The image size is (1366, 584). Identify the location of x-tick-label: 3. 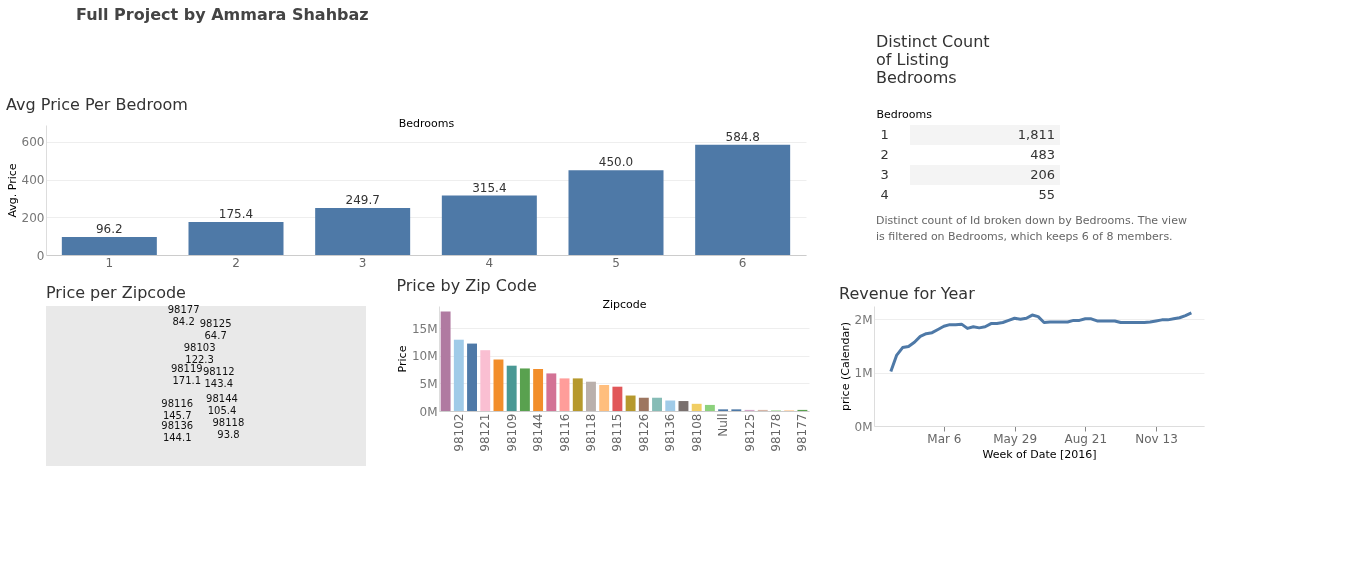
(362, 262).